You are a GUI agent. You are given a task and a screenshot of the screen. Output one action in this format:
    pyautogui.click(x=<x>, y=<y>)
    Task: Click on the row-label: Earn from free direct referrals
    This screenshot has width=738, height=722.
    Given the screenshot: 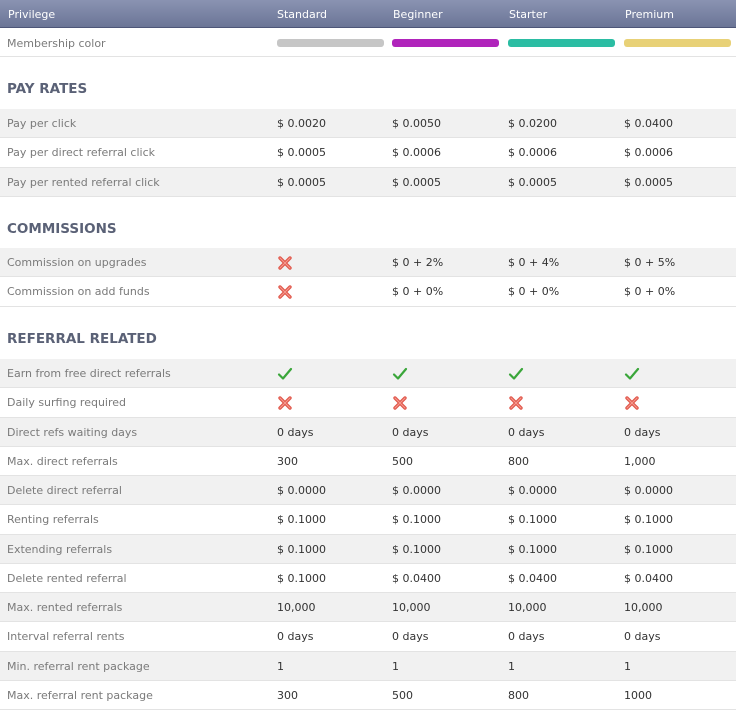 What is the action you would take?
    pyautogui.click(x=89, y=373)
    